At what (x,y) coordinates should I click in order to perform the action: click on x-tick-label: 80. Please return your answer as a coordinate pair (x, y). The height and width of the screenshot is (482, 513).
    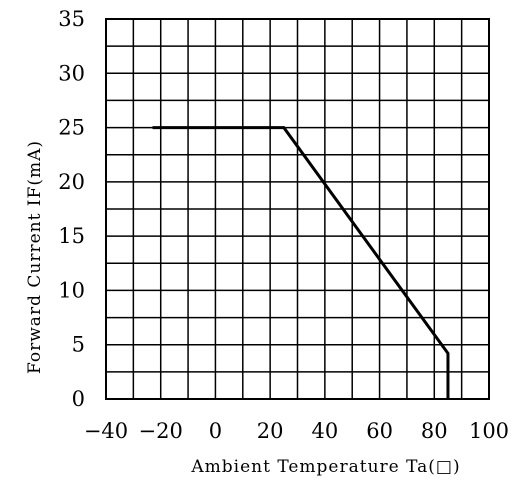
    Looking at the image, I should click on (434, 431).